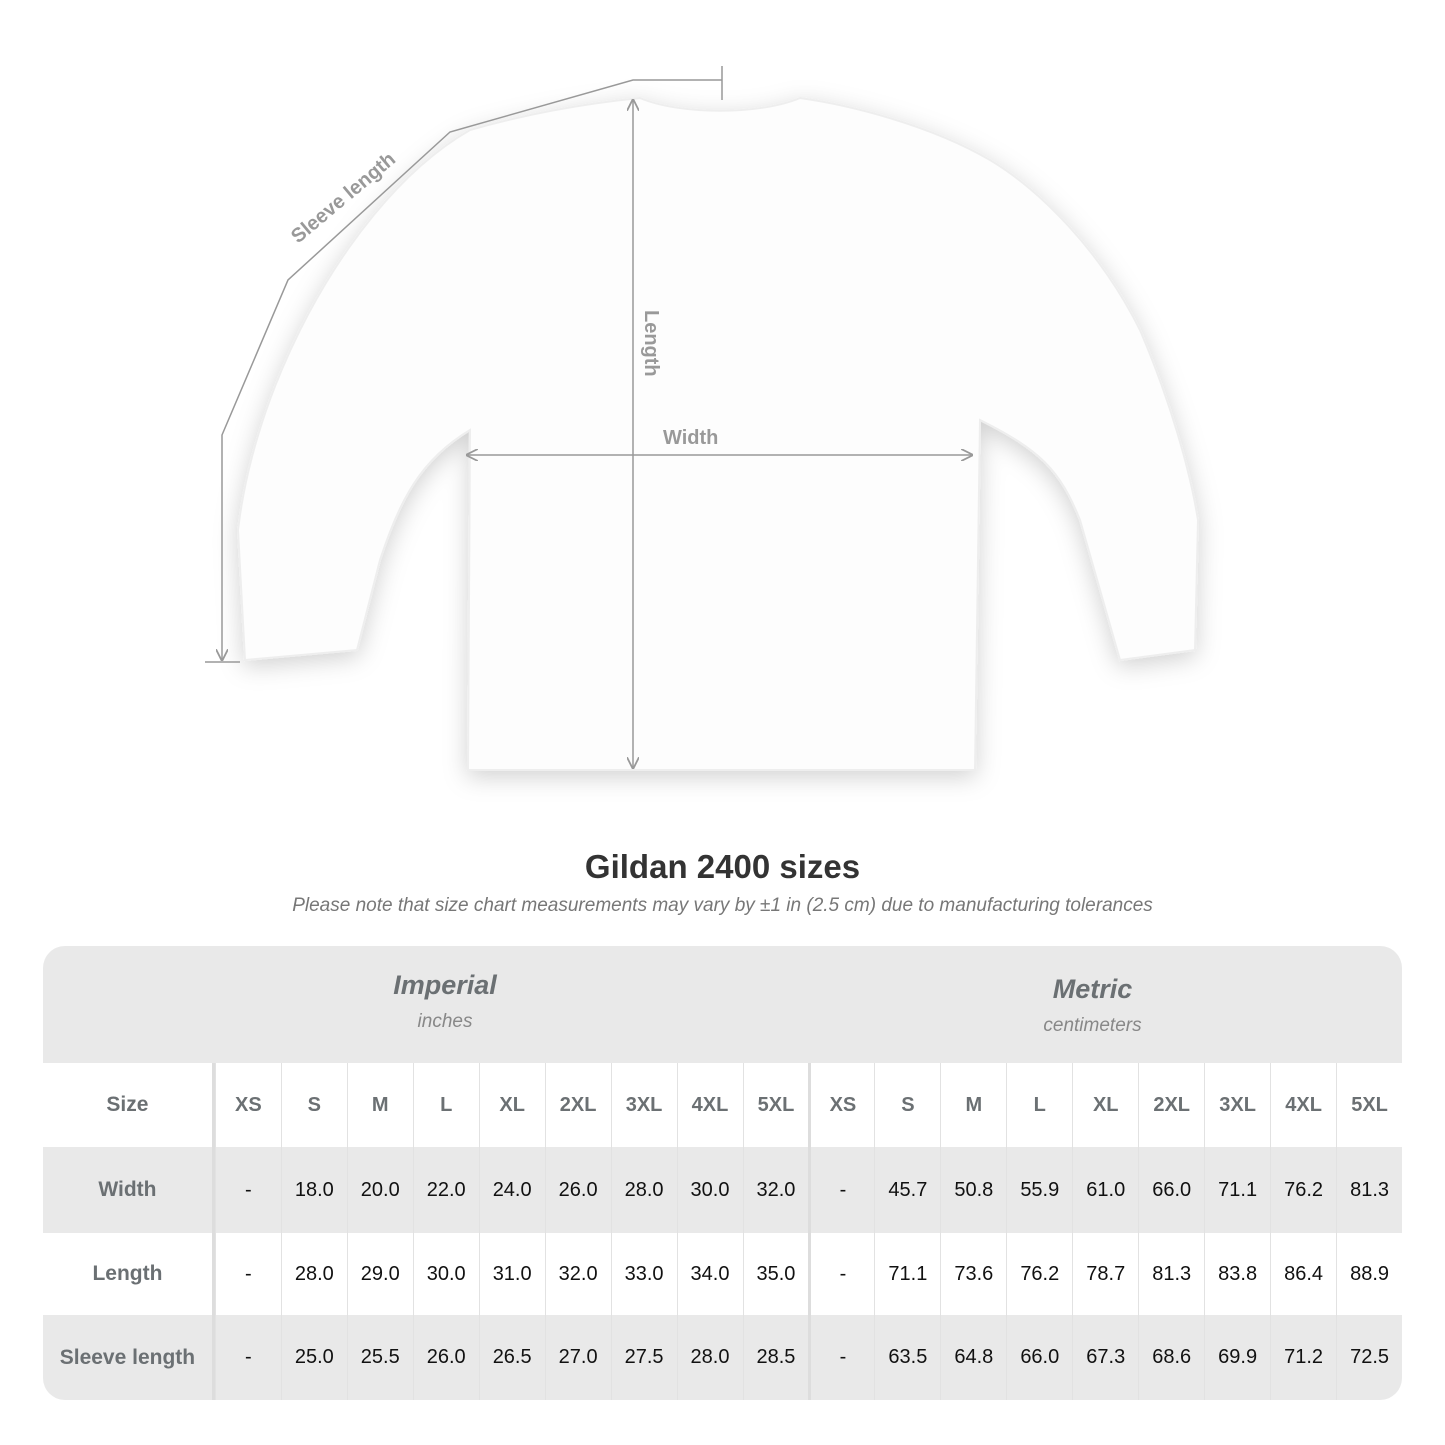 This screenshot has width=1445, height=1445. I want to click on value-metric: 68.6, so click(1171, 1357).